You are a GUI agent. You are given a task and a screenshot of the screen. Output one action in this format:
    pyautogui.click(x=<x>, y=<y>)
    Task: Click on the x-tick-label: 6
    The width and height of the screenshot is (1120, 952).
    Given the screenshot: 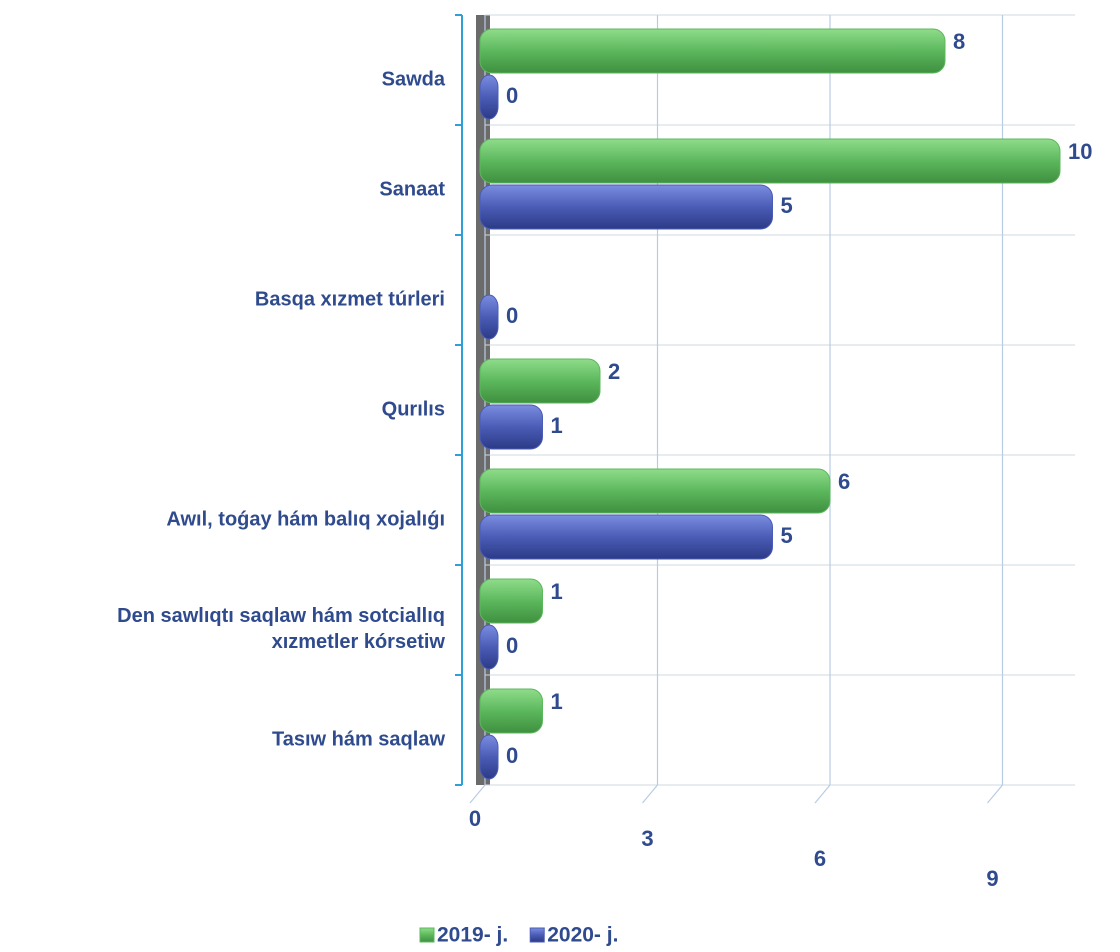 What is the action you would take?
    pyautogui.click(x=820, y=858)
    